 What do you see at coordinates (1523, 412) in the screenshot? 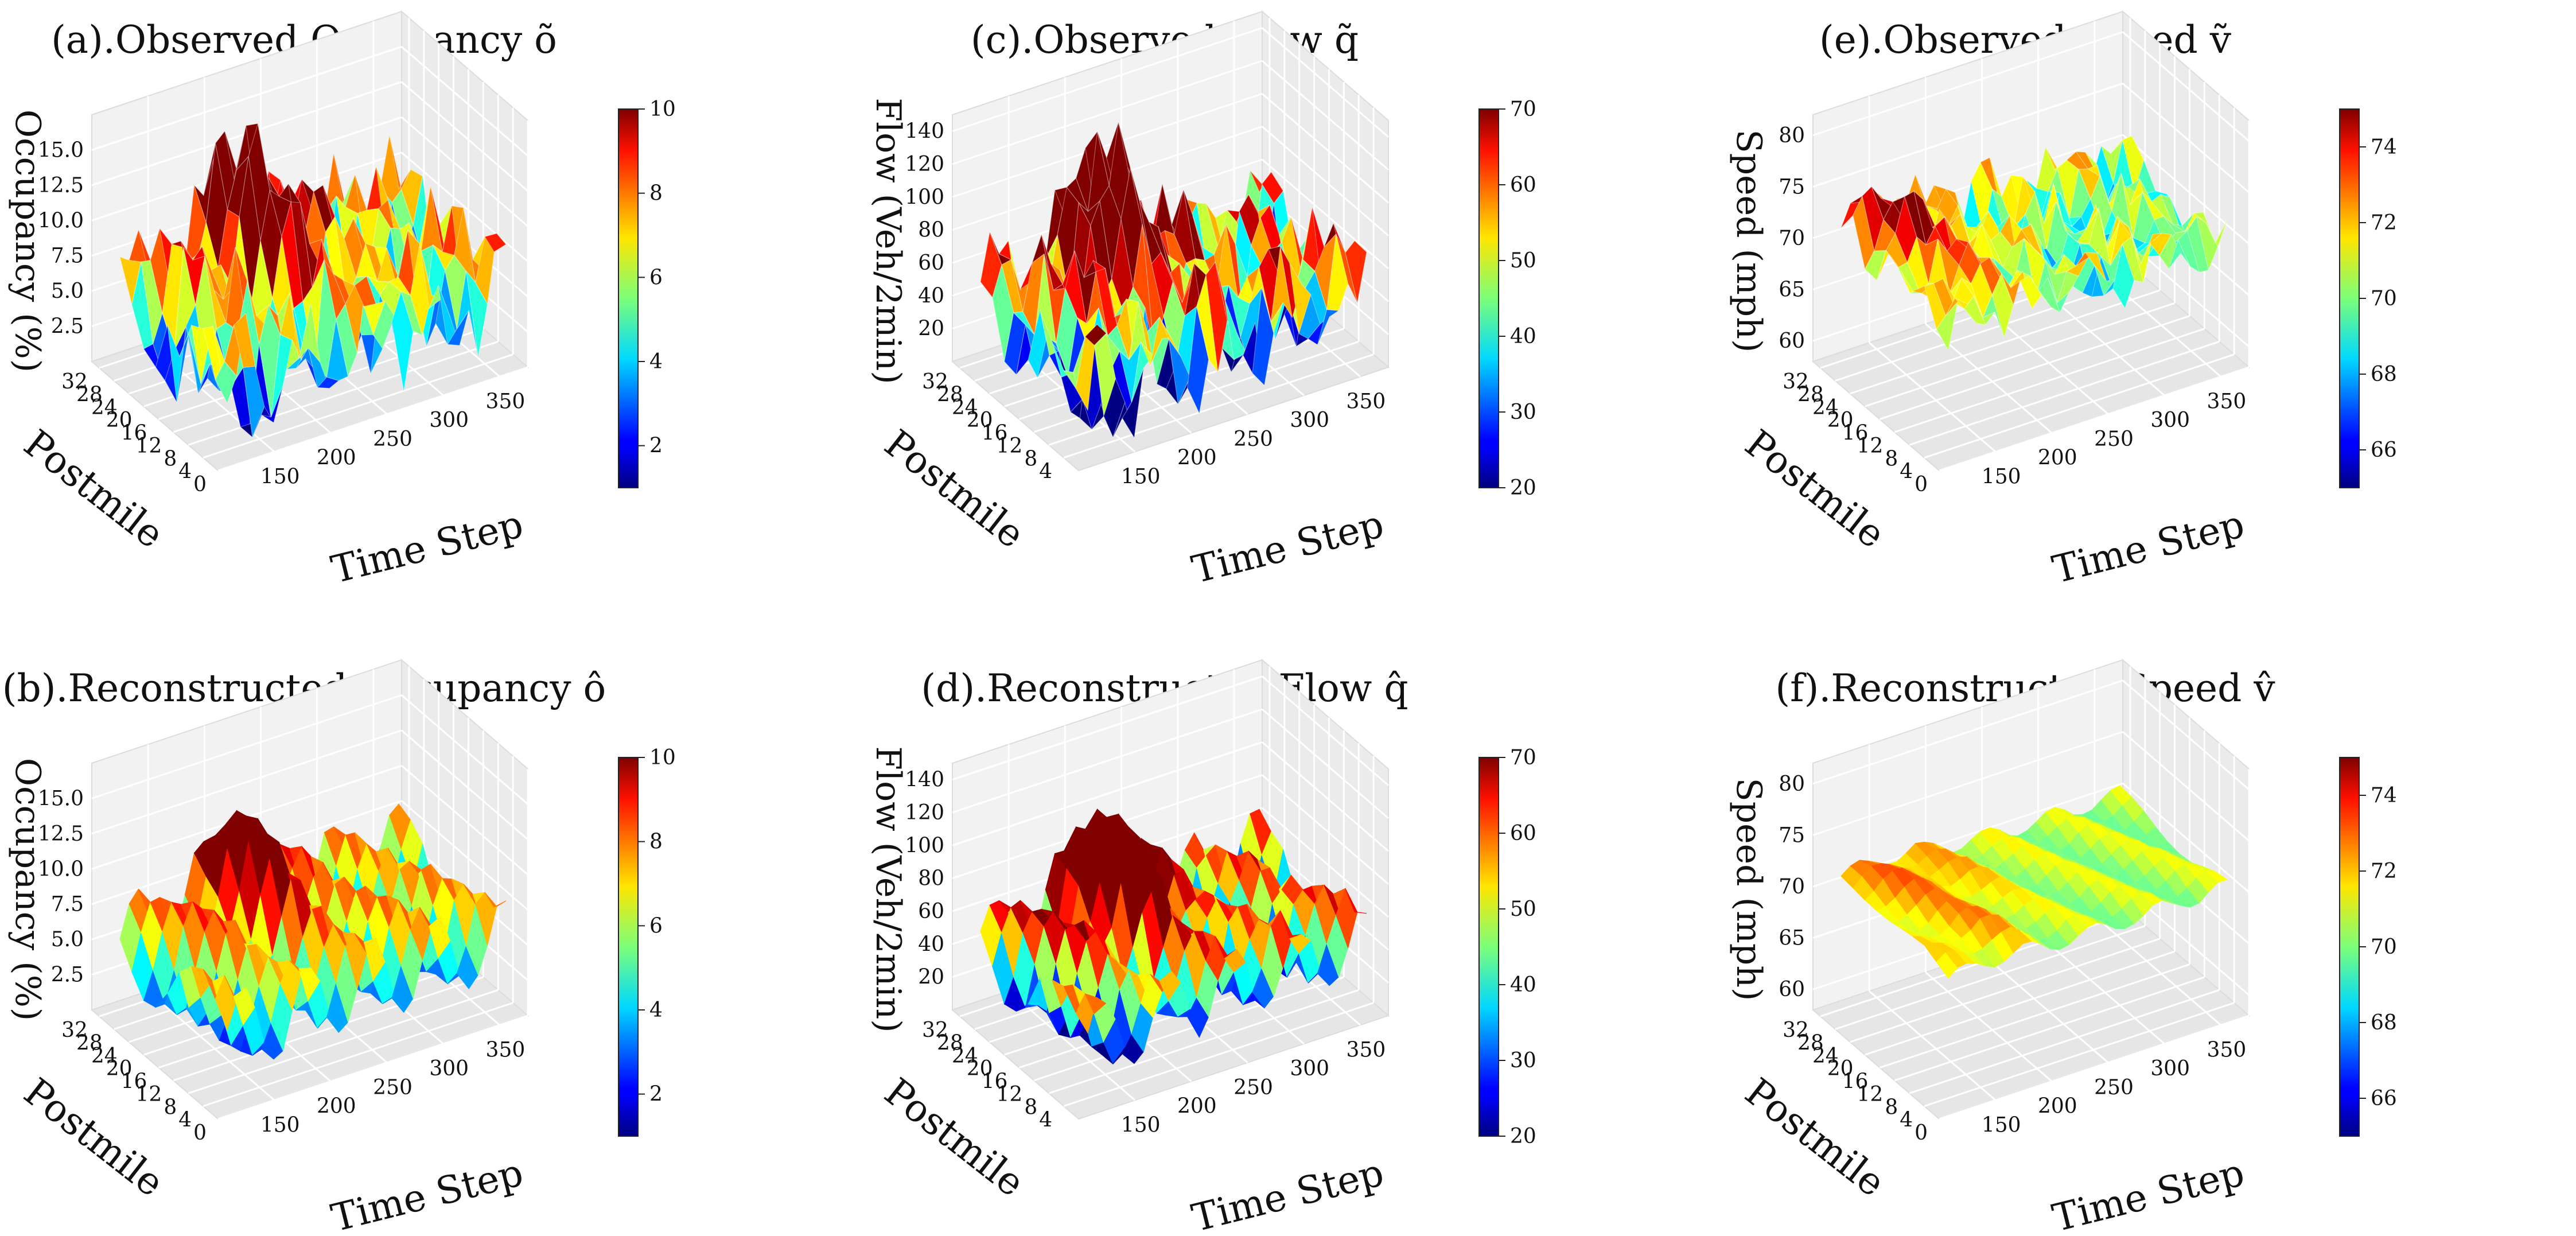
I see `colorbar-tick-label: 30` at bounding box center [1523, 412].